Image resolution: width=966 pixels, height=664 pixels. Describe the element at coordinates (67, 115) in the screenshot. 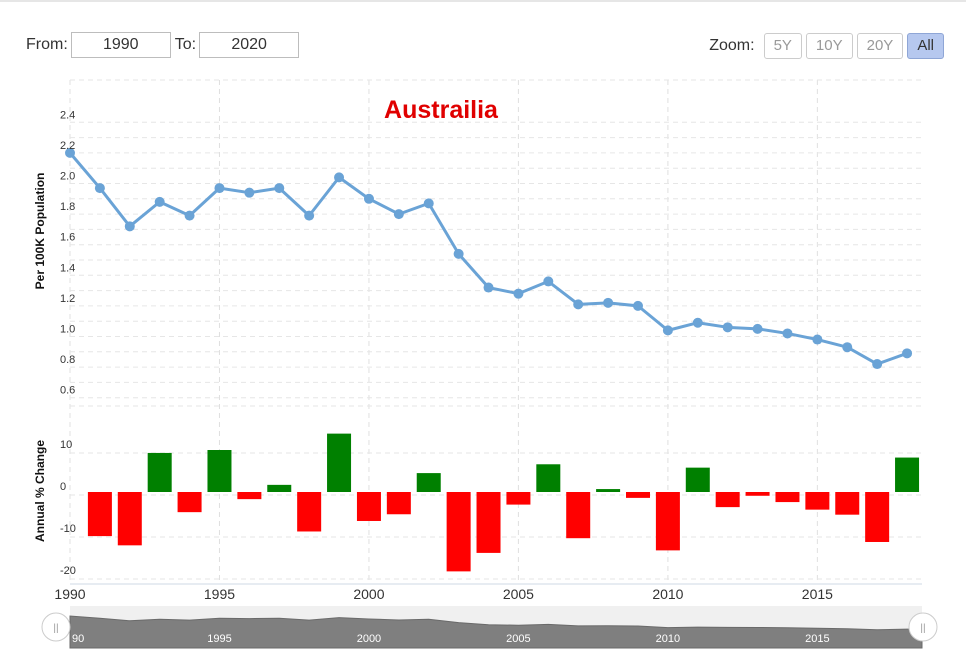

I see `line-ytick-label: 2.4` at that location.